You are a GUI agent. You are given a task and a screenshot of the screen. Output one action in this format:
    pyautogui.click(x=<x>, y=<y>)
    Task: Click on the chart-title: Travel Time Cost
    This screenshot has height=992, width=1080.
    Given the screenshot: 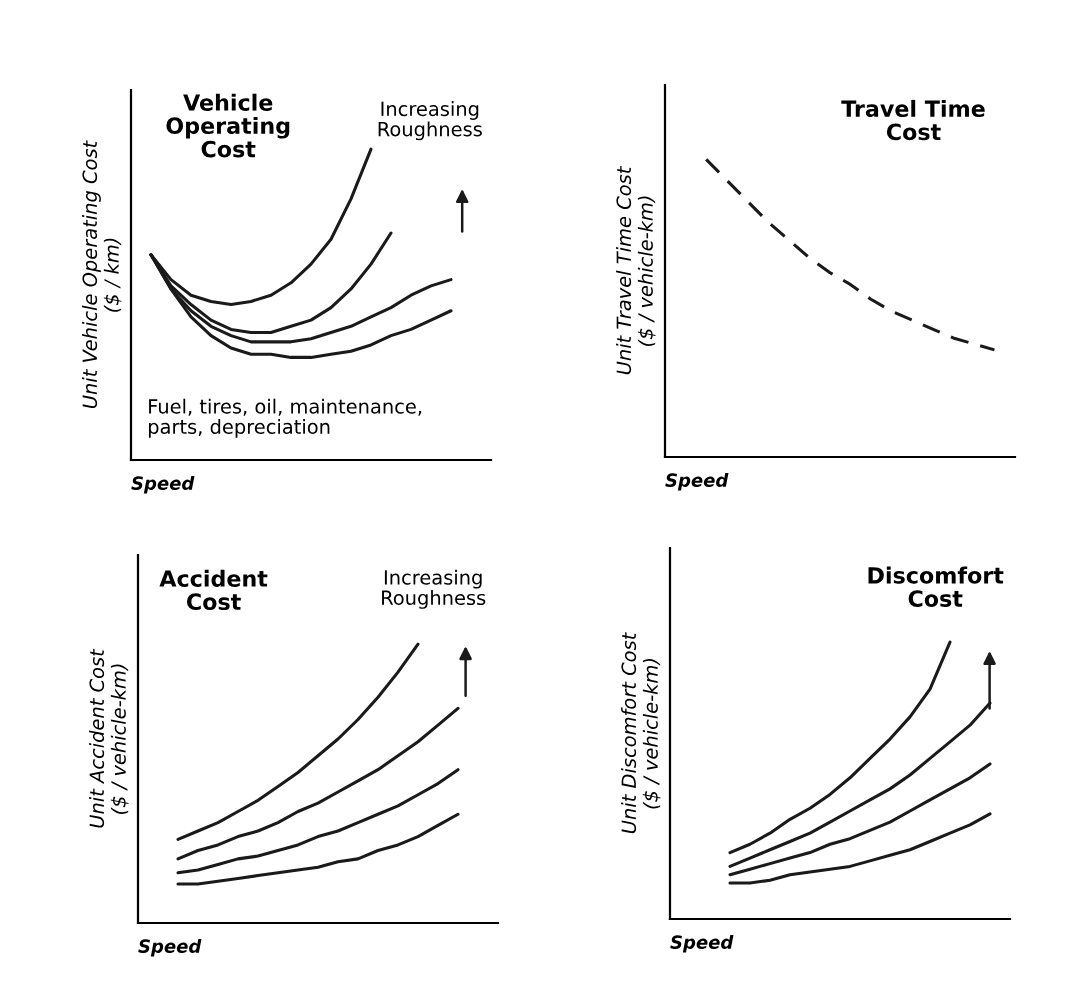 What is the action you would take?
    pyautogui.click(x=913, y=120)
    